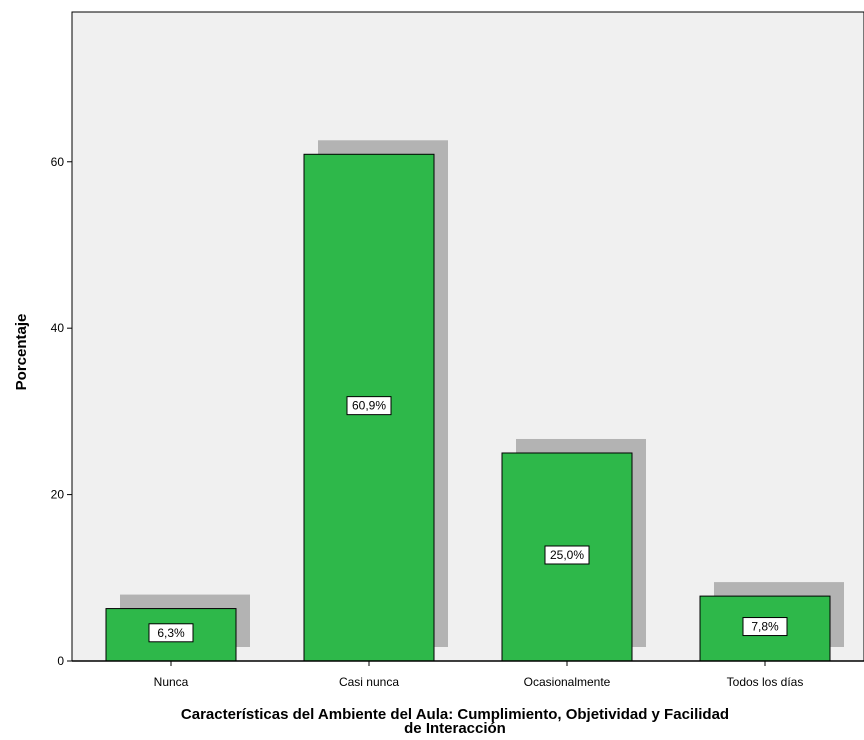 The height and width of the screenshot is (740, 864). I want to click on y-axis-title: Porcentaje, so click(21, 352).